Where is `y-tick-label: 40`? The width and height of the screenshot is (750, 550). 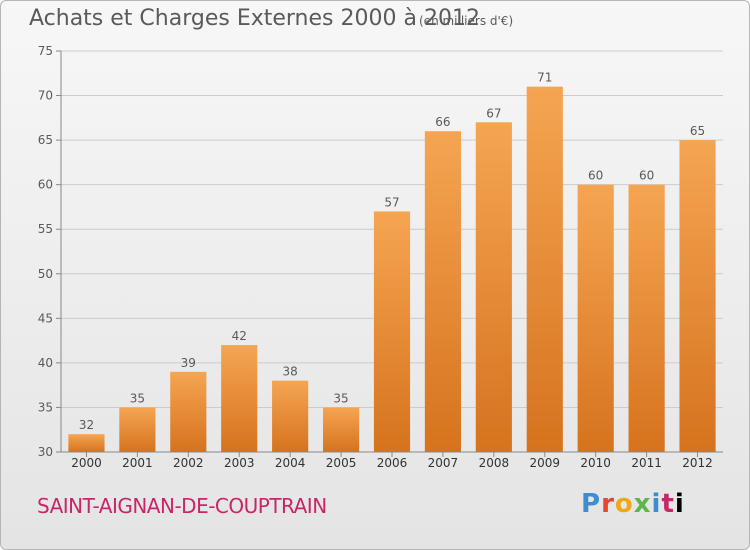 y-tick-label: 40 is located at coordinates (45, 363).